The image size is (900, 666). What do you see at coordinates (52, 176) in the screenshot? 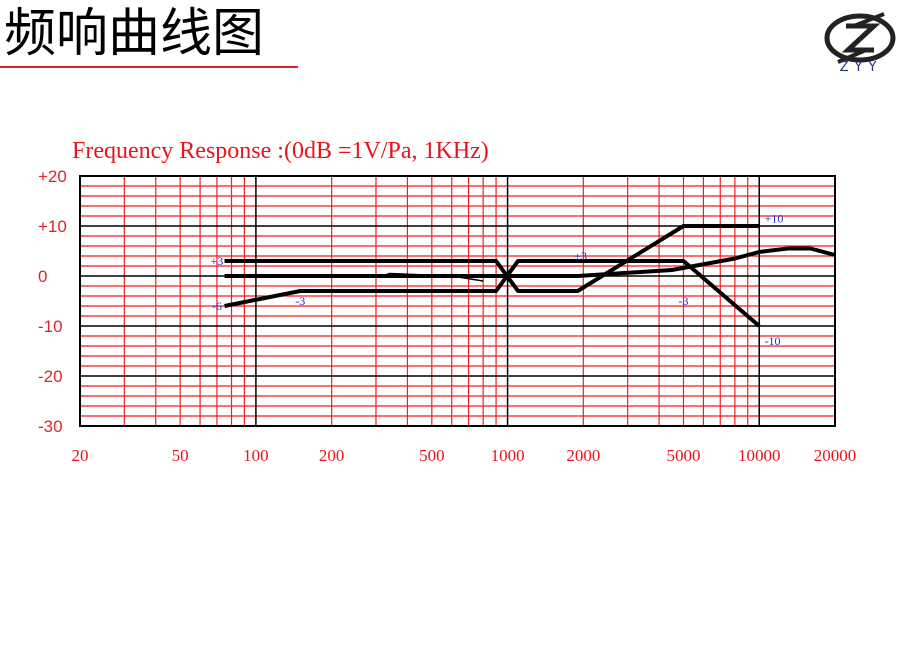
I see `y-tick-label: +20` at bounding box center [52, 176].